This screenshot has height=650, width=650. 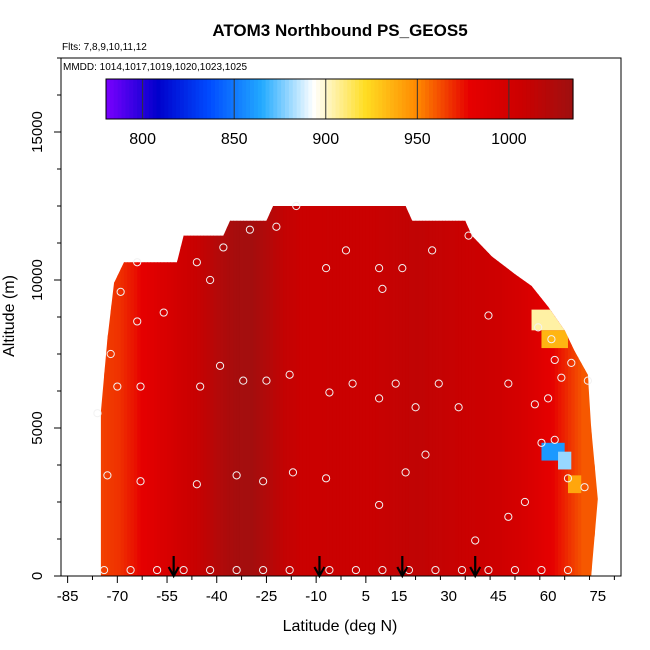 I want to click on colorbar-tick-label: 900, so click(x=325, y=139).